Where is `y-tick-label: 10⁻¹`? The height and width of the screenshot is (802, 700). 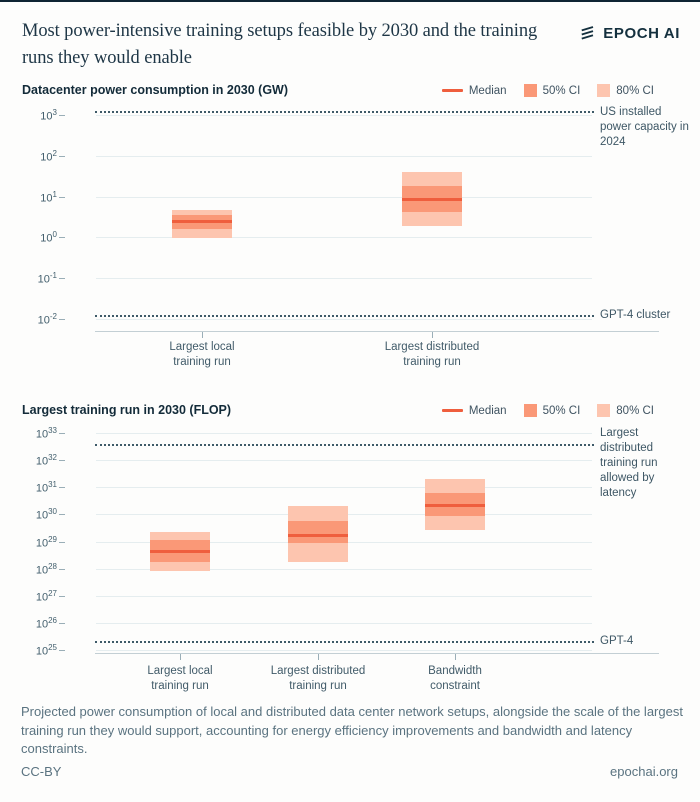
y-tick-label: 10⁻¹ is located at coordinates (47, 278).